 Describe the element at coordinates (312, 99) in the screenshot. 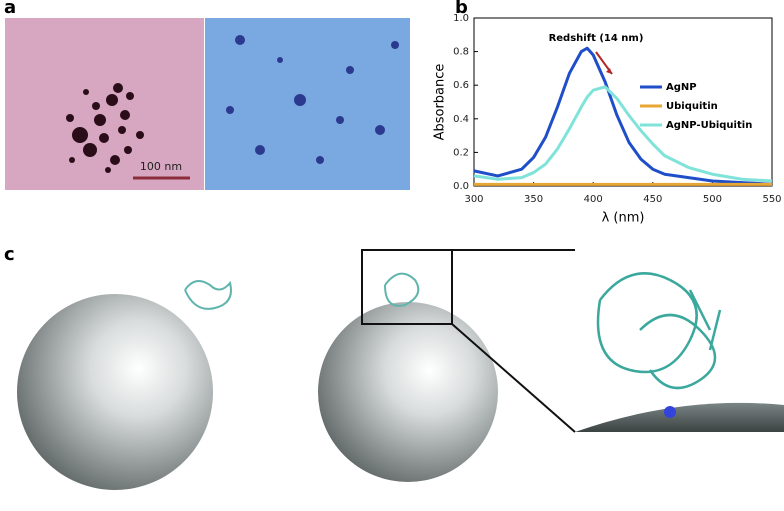

I see `nanoparticles` at that location.